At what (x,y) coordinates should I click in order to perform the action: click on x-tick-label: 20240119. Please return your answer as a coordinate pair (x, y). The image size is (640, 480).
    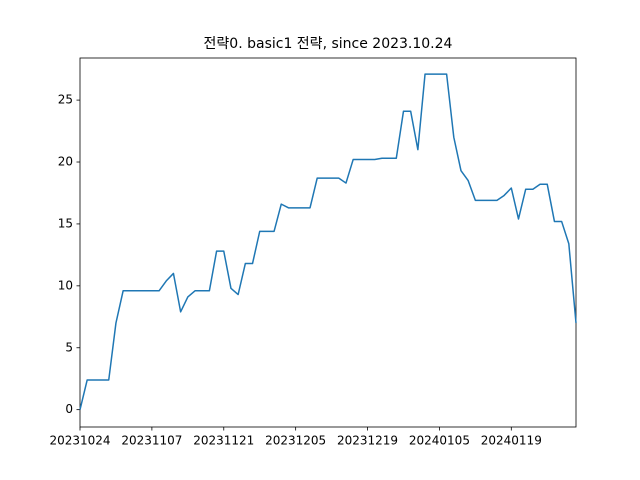
    Looking at the image, I should click on (511, 441).